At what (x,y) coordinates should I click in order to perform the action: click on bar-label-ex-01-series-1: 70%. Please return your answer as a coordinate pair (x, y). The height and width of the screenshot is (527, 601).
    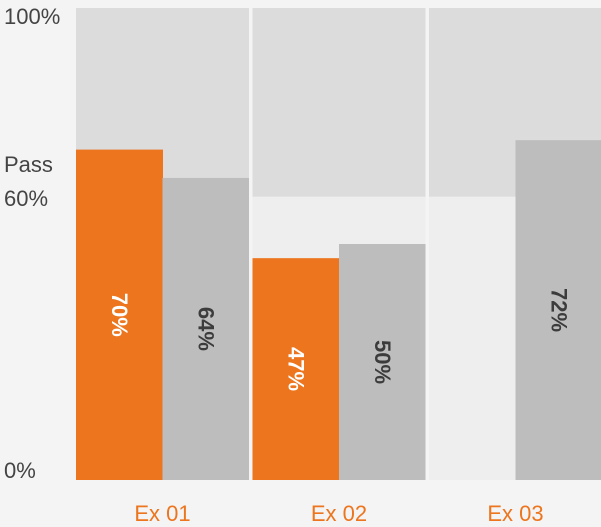
    Looking at the image, I should click on (119, 315).